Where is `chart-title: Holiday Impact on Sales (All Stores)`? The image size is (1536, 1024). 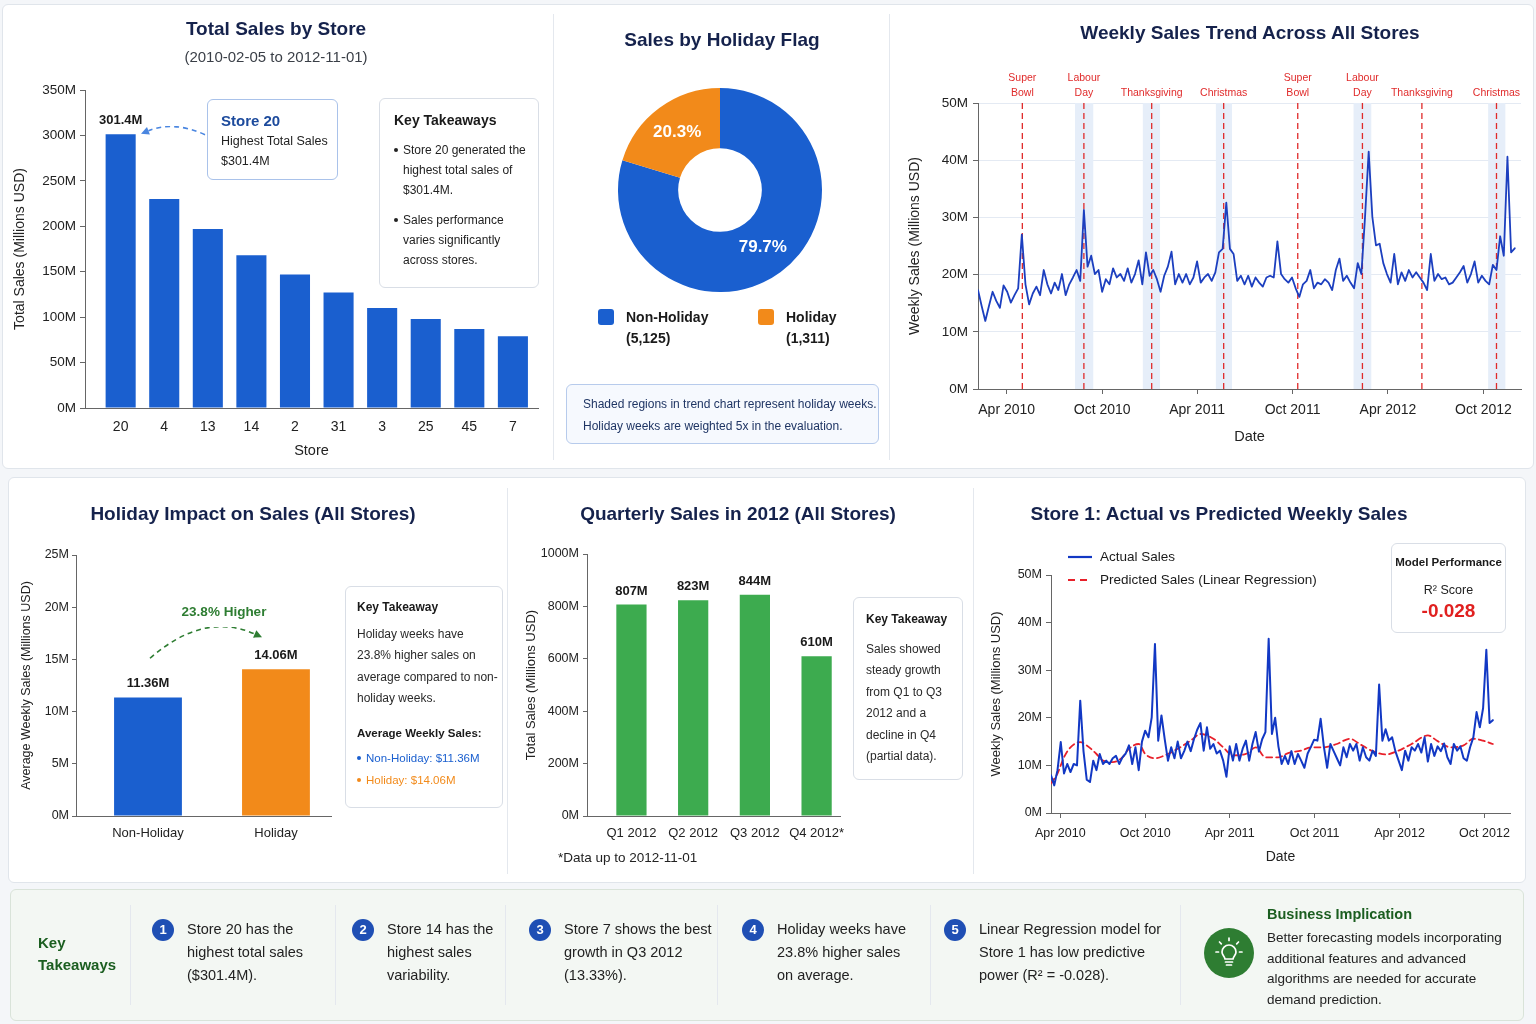
chart-title: Holiday Impact on Sales (All Stores) is located at coordinates (253, 514).